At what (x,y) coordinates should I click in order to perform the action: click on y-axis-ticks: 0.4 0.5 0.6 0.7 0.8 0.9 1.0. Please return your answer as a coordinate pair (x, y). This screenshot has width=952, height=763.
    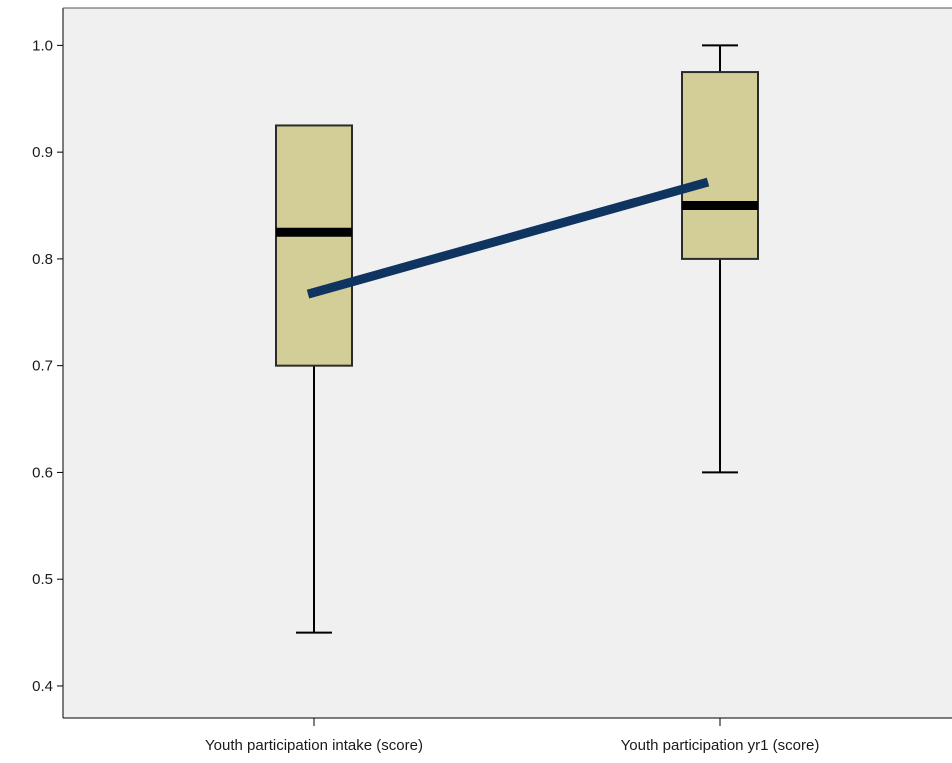
    Looking at the image, I should click on (47, 366).